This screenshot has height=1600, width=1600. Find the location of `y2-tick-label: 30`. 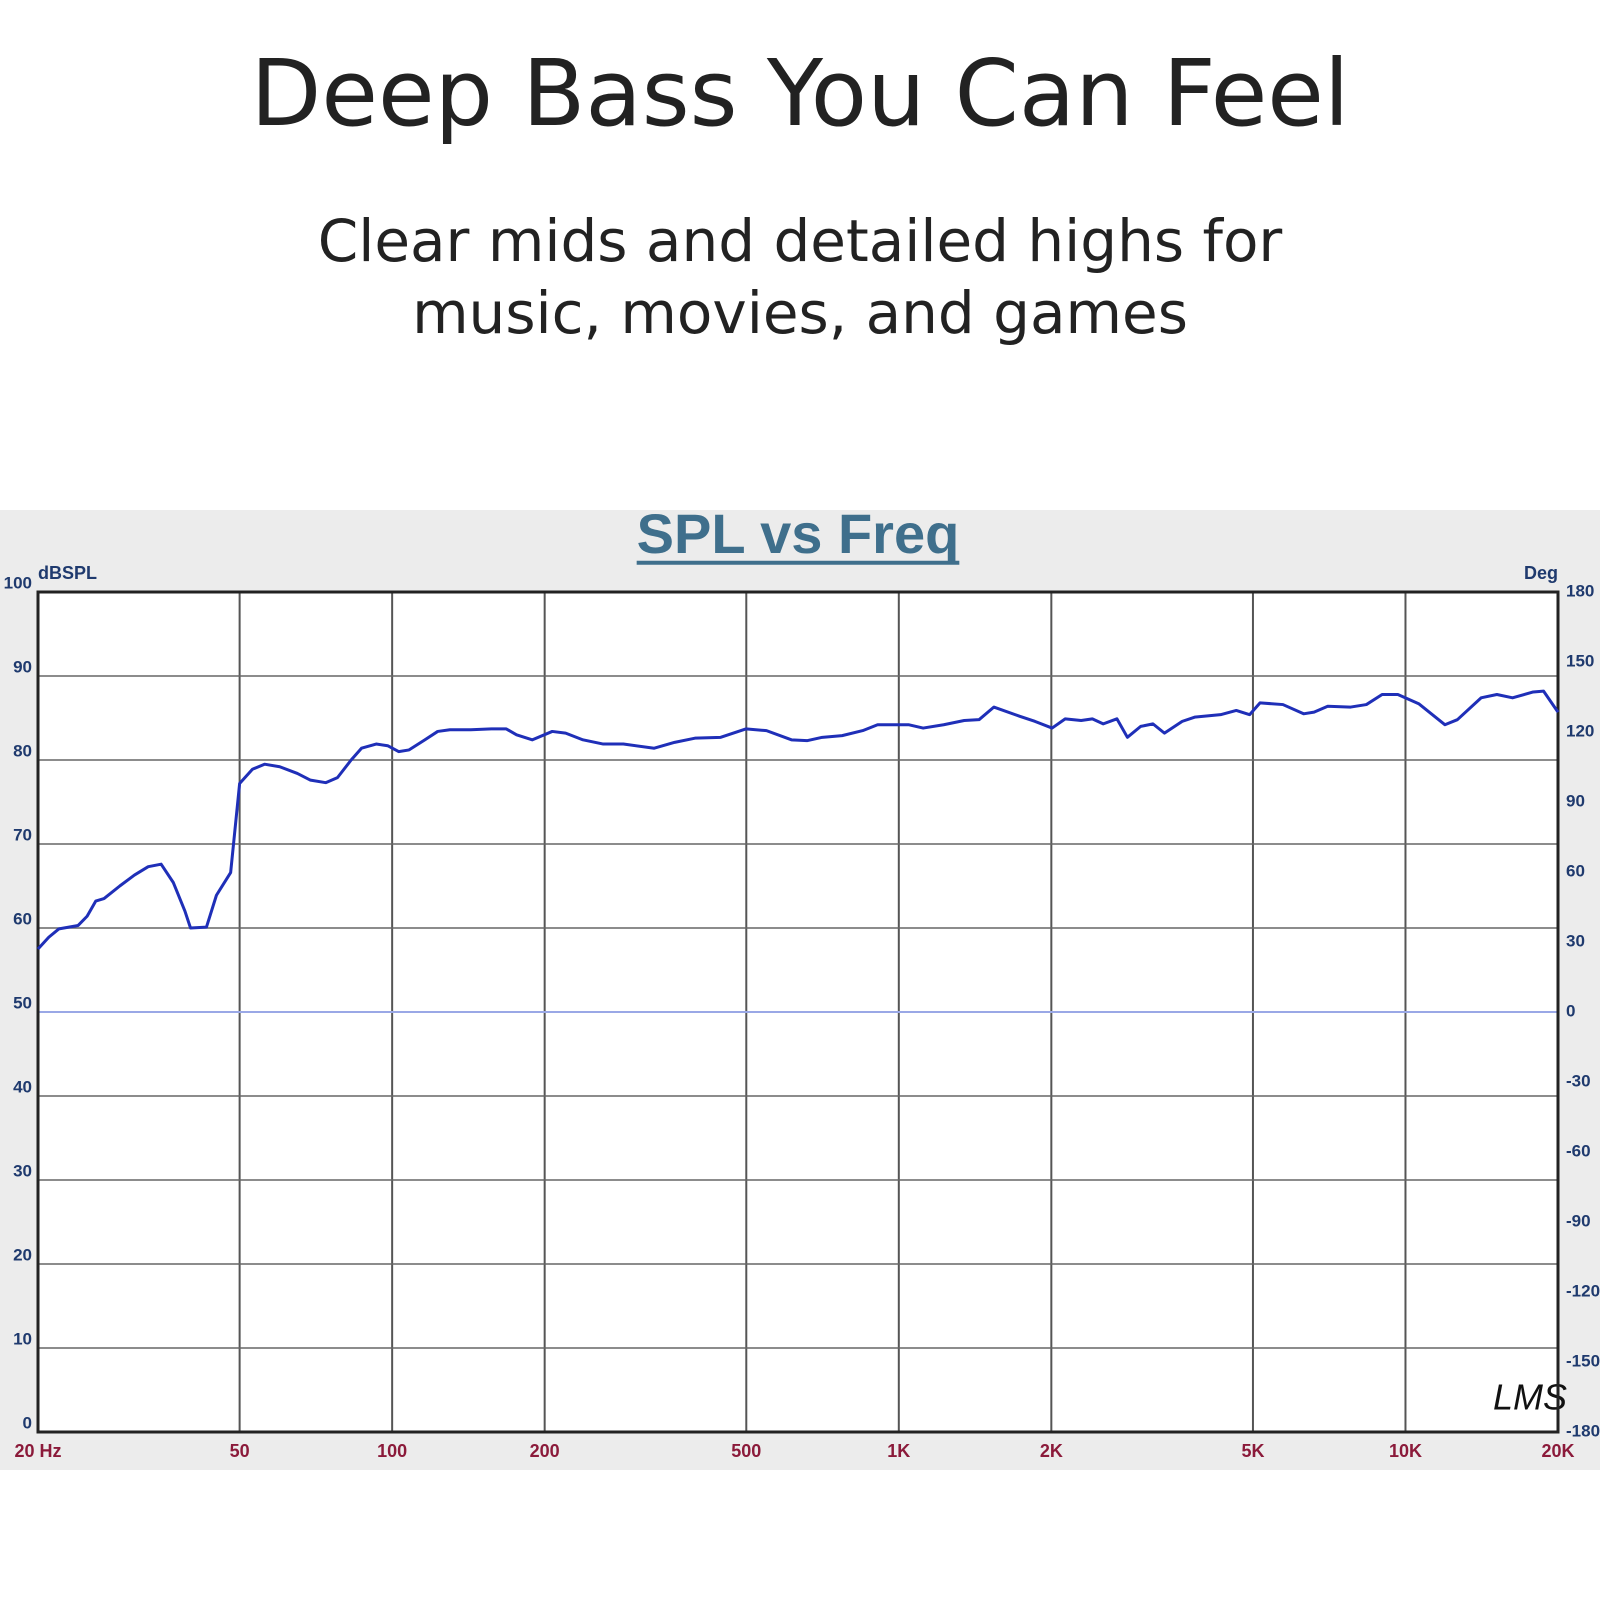

y2-tick-label: 30 is located at coordinates (1575, 940).